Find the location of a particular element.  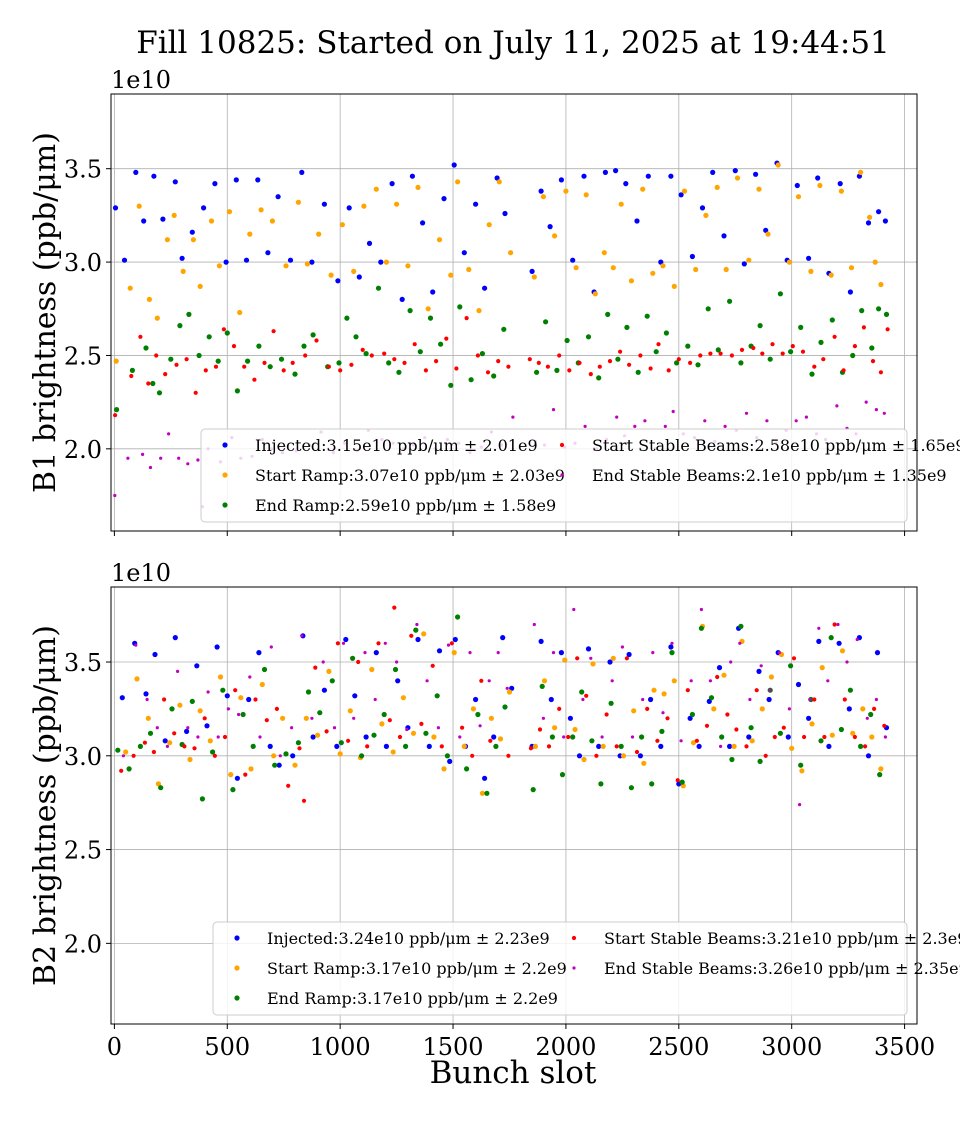

legend-entry: End Stable Beams:3.26e10 ppb/μm ± 2.35e9 is located at coordinates (782, 968).